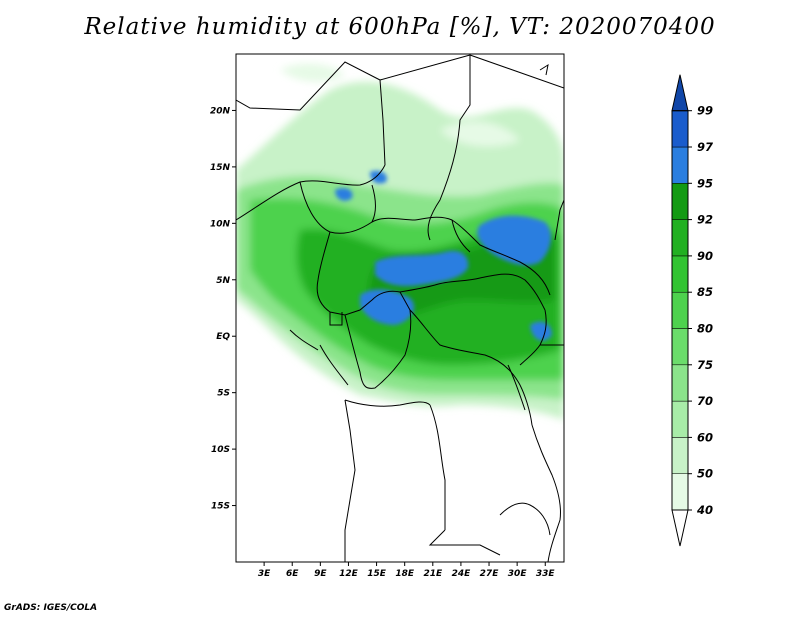  I want to click on lat-tick-label: EQ, so click(223, 337).